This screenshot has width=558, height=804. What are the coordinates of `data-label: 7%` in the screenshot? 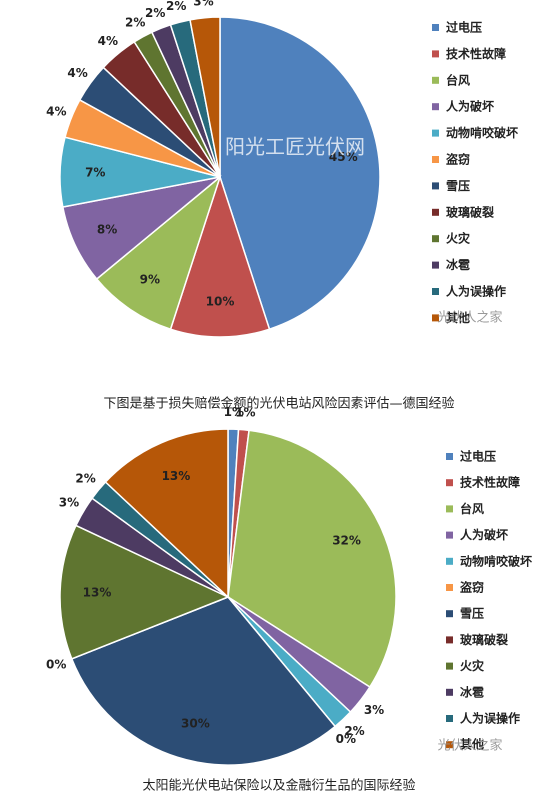 It's located at (95, 173).